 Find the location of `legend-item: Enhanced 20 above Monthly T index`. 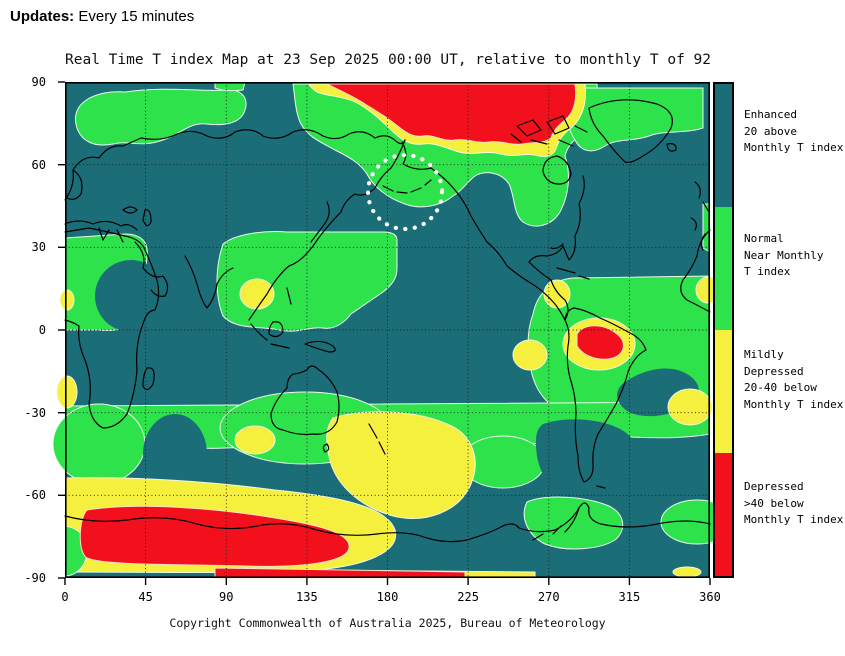

legend-item: Enhanced 20 above Monthly T index is located at coordinates (794, 131).